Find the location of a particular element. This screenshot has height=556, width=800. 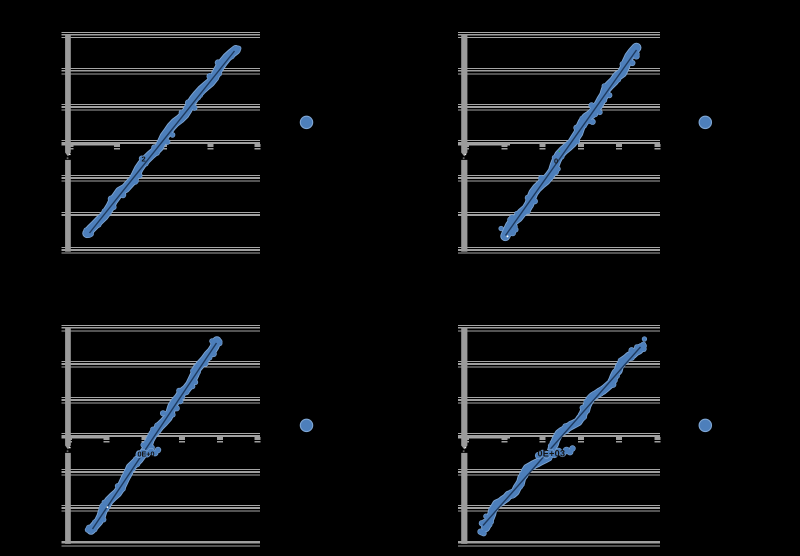

svg-text: 0 is located at coordinates (556, 161).